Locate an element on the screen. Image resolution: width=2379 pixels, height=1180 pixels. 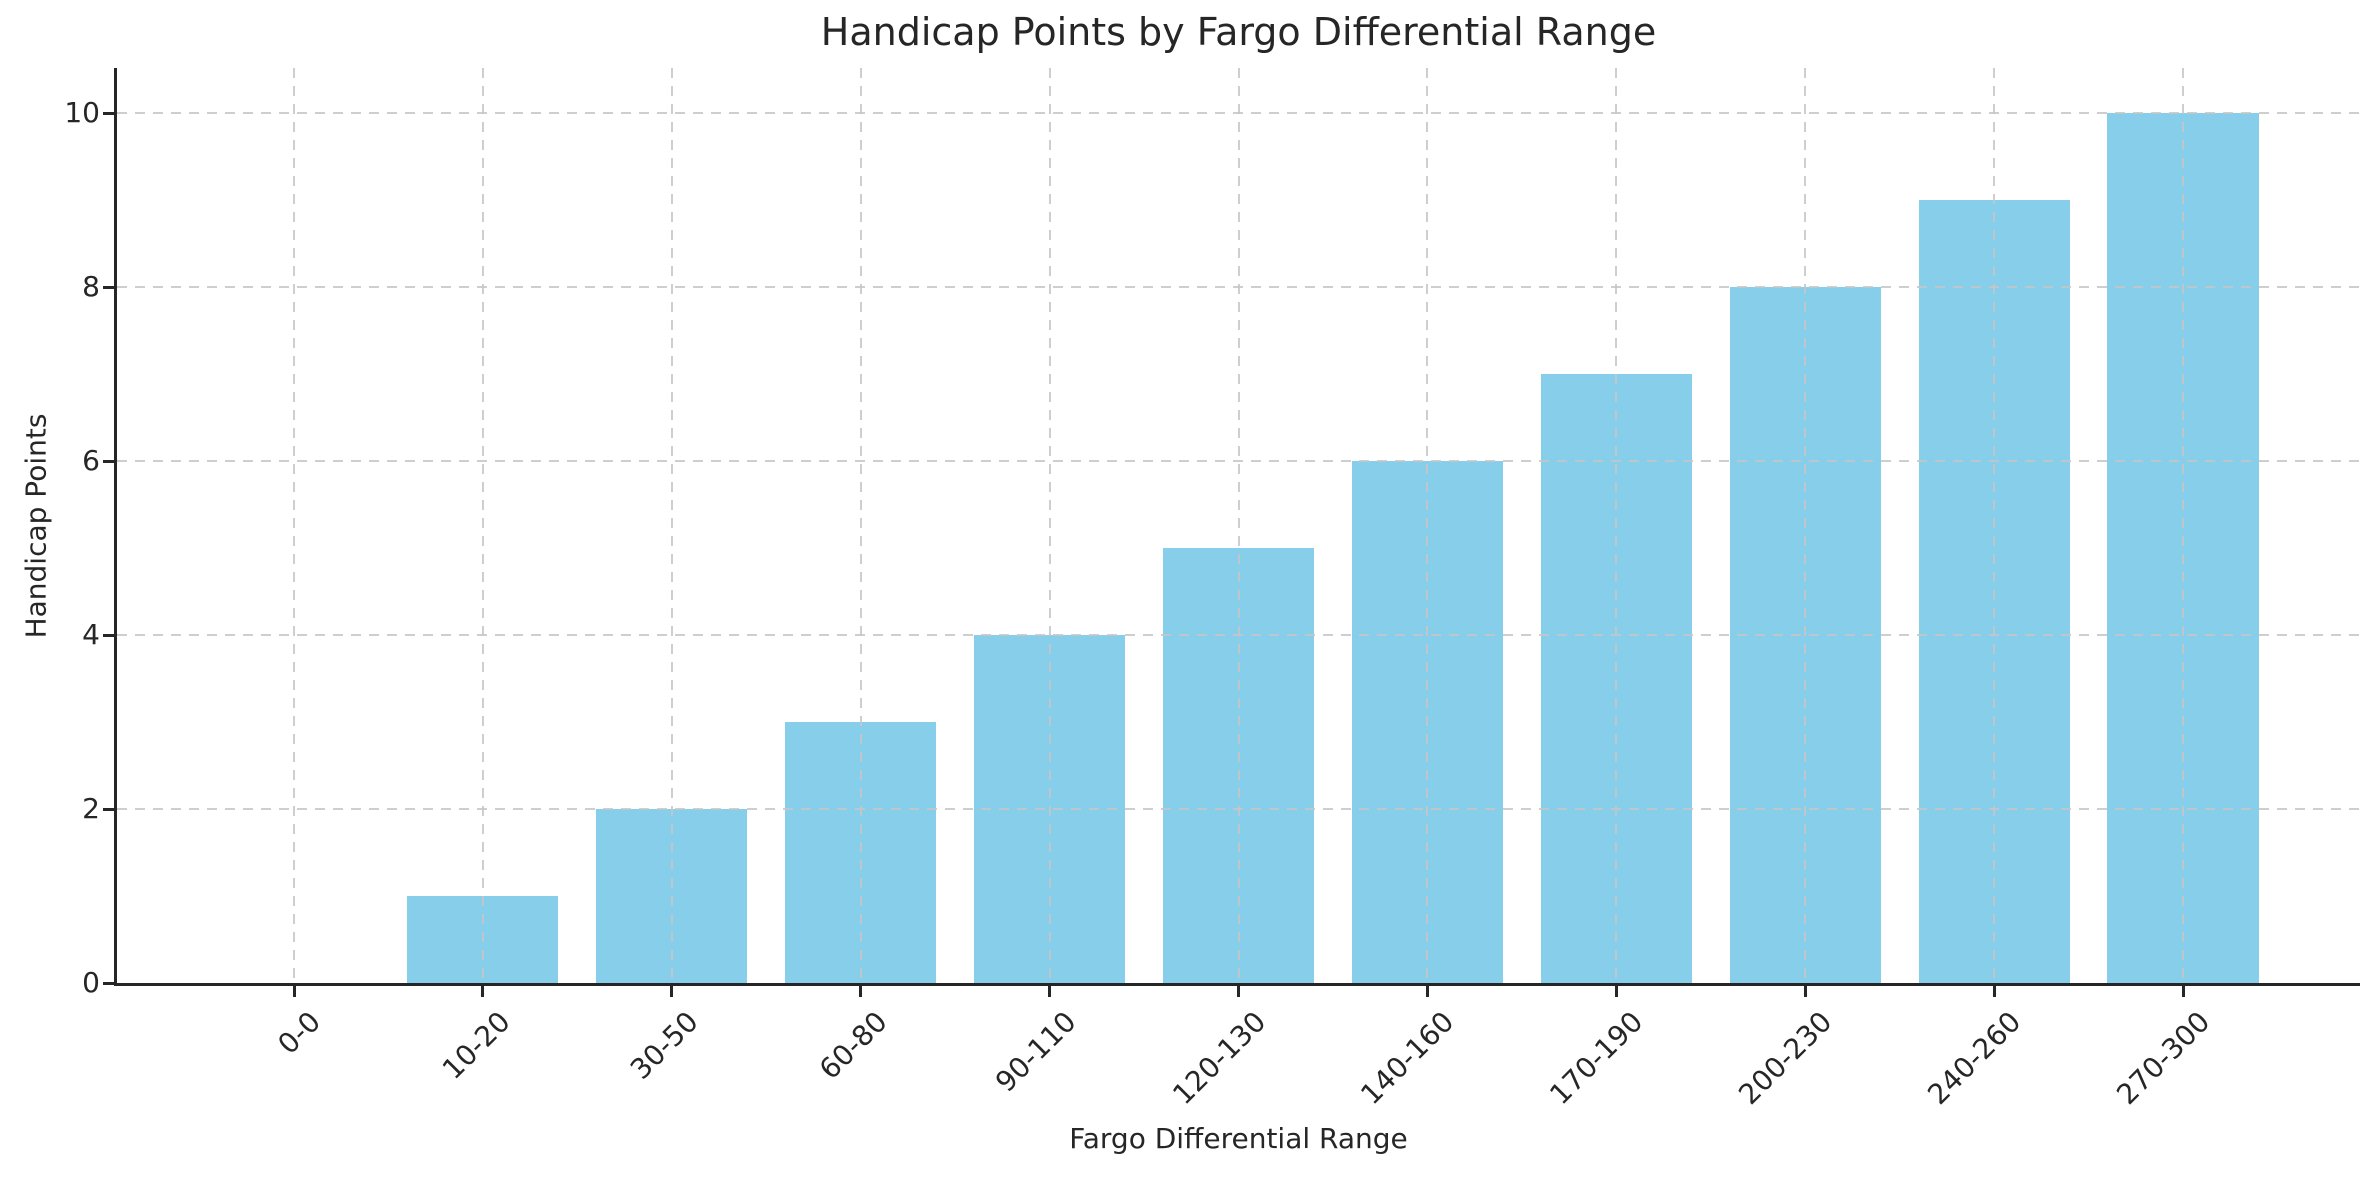
x-tick-label: 0-0 is located at coordinates (299, 1033).